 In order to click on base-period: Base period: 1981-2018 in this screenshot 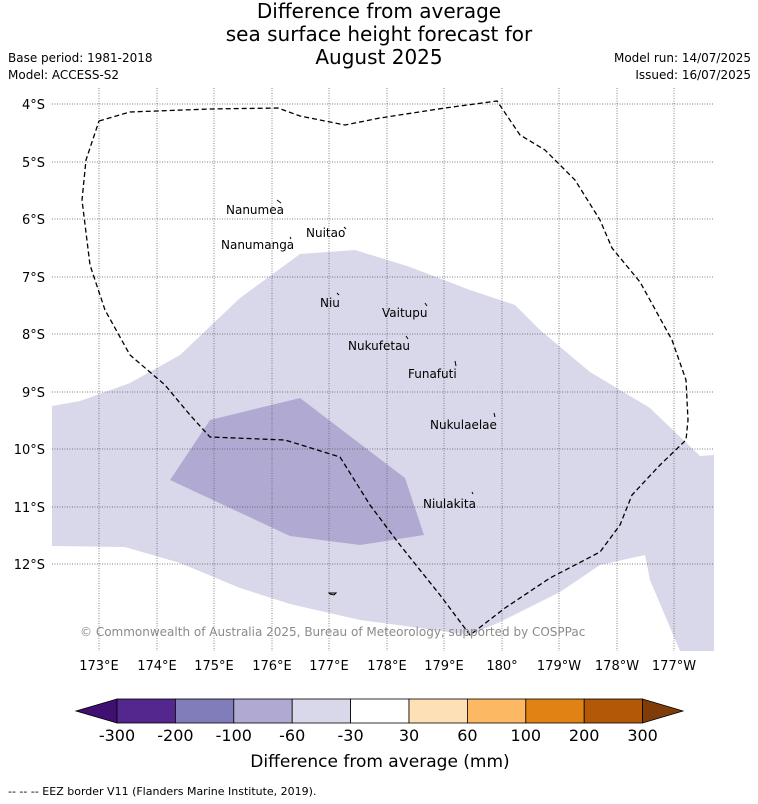, I will do `click(80, 58)`.